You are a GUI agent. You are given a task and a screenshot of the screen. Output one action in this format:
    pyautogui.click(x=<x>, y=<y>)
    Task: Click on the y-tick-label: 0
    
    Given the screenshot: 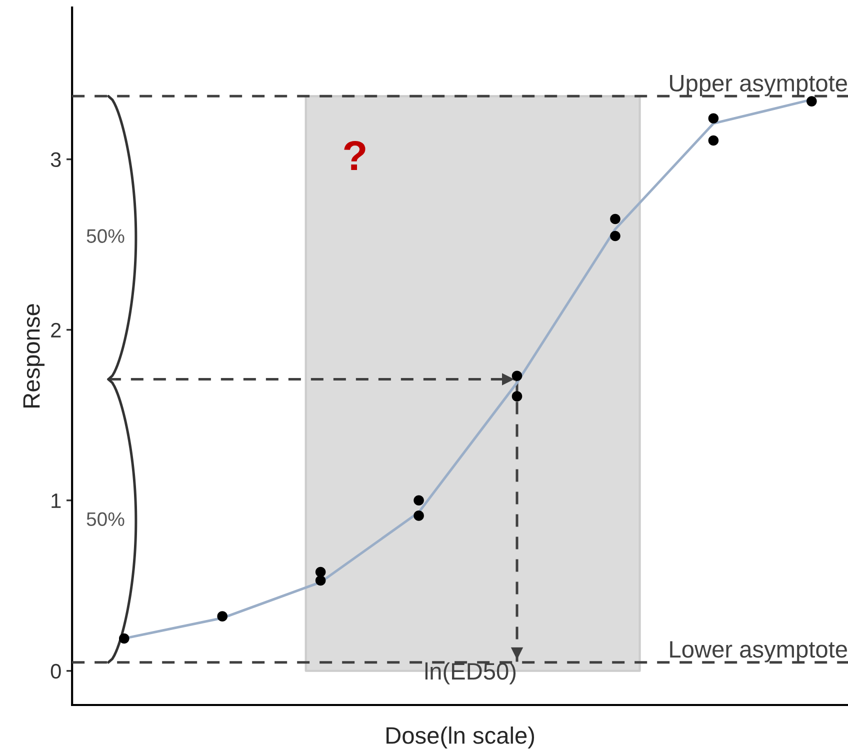 What is the action you would take?
    pyautogui.click(x=55, y=671)
    